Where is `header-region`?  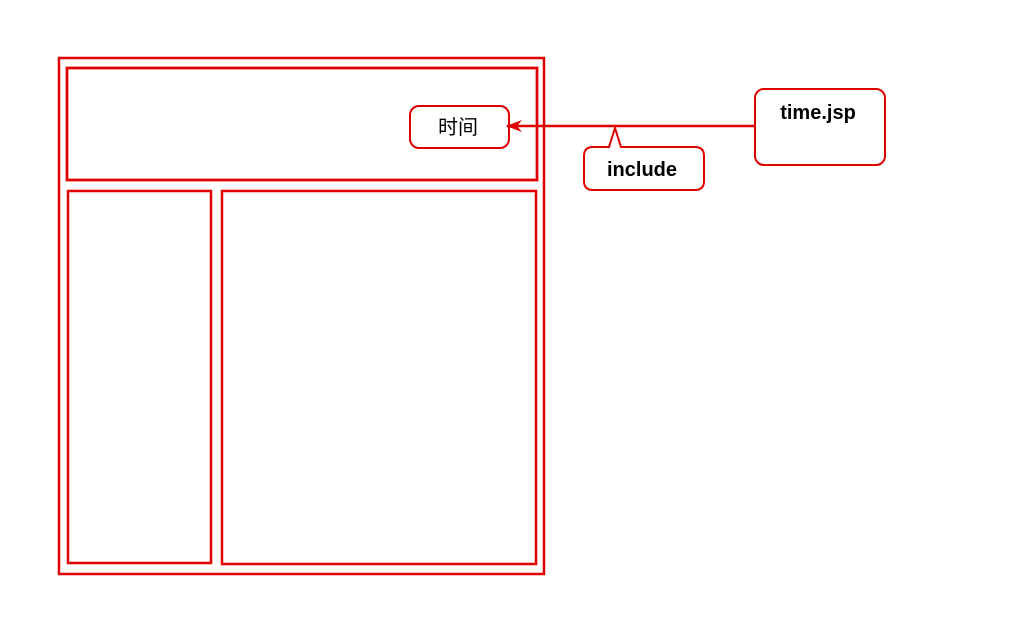
header-region is located at coordinates (302, 124).